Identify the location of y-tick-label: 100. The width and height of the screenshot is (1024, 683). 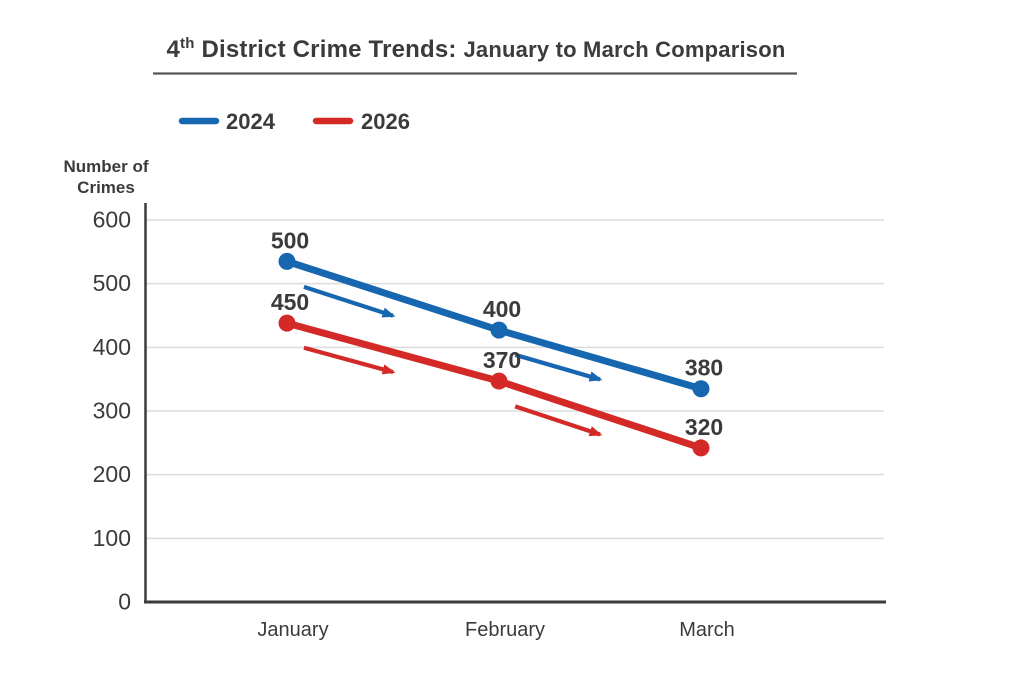
(112, 538).